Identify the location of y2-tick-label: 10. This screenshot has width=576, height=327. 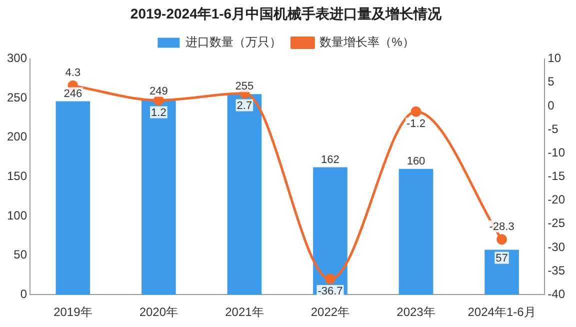
(555, 58).